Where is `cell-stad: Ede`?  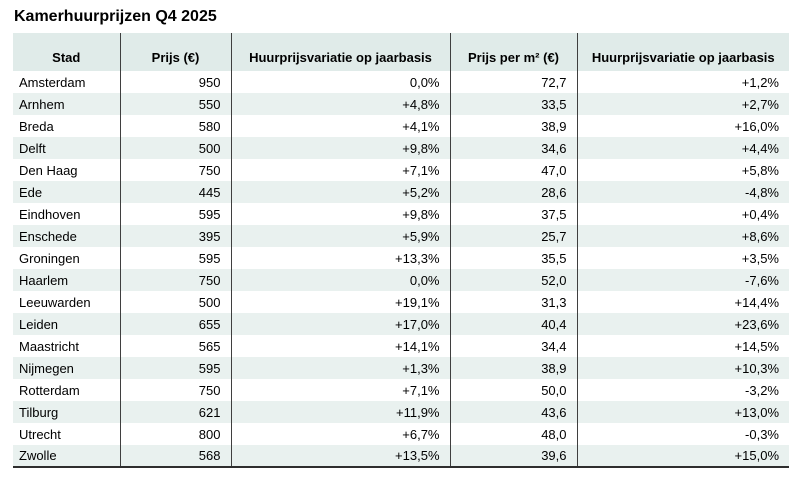
cell-stad: Ede is located at coordinates (66, 192).